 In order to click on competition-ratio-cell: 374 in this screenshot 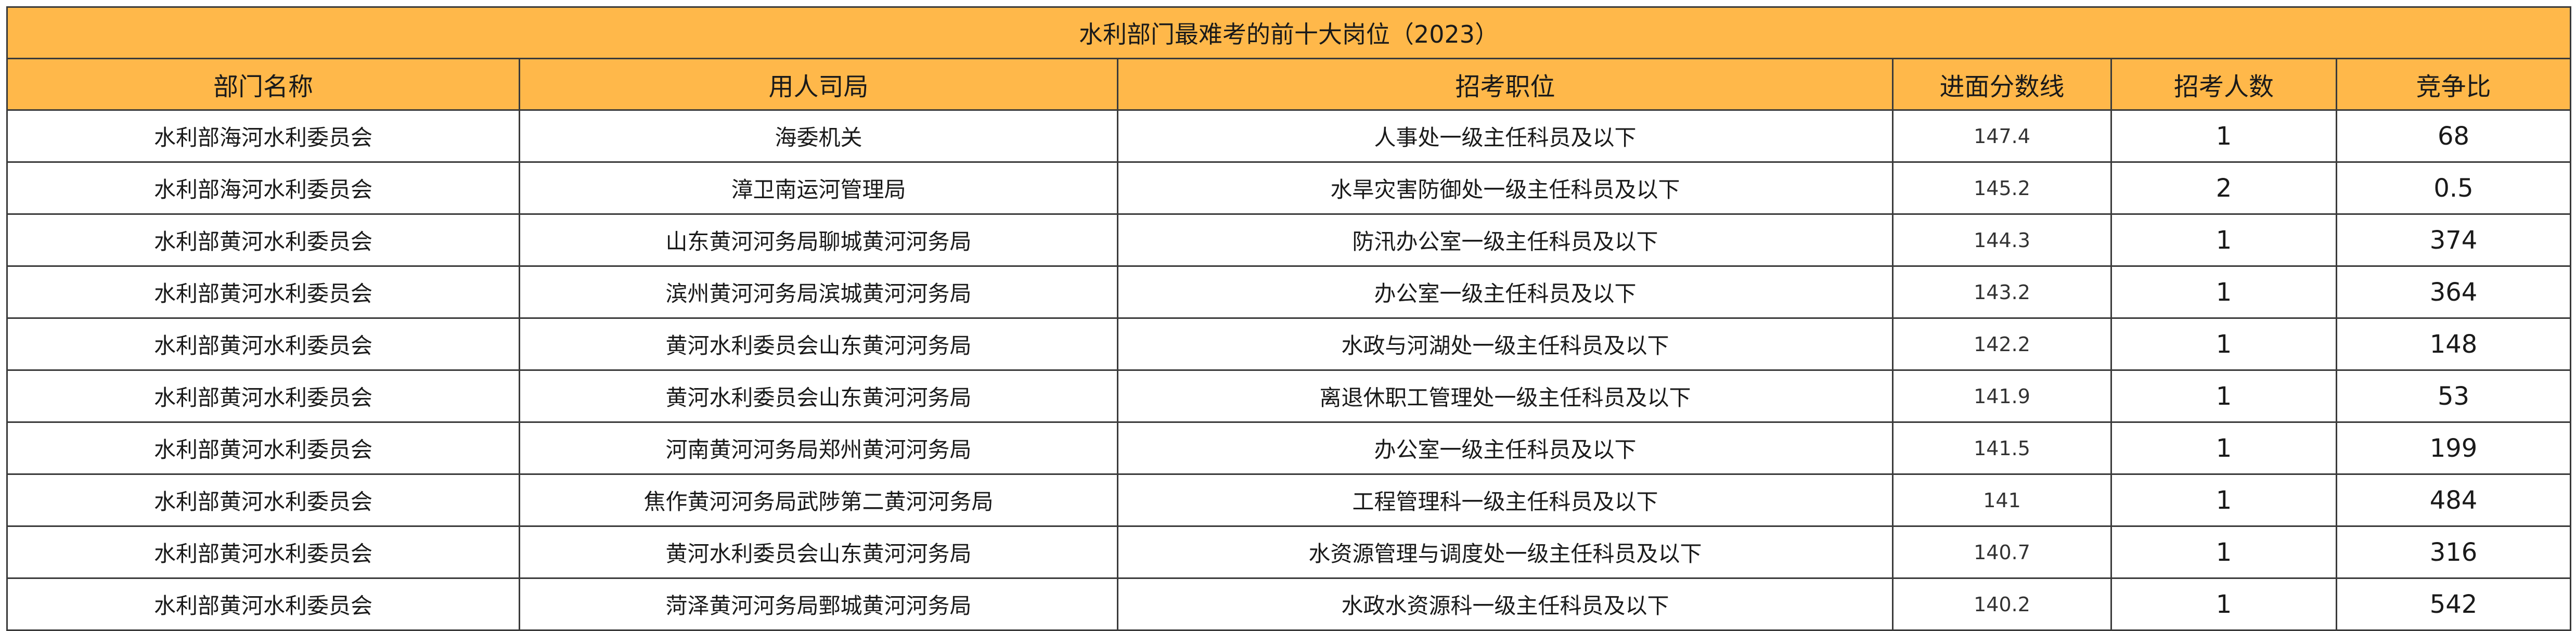, I will do `click(2453, 240)`.